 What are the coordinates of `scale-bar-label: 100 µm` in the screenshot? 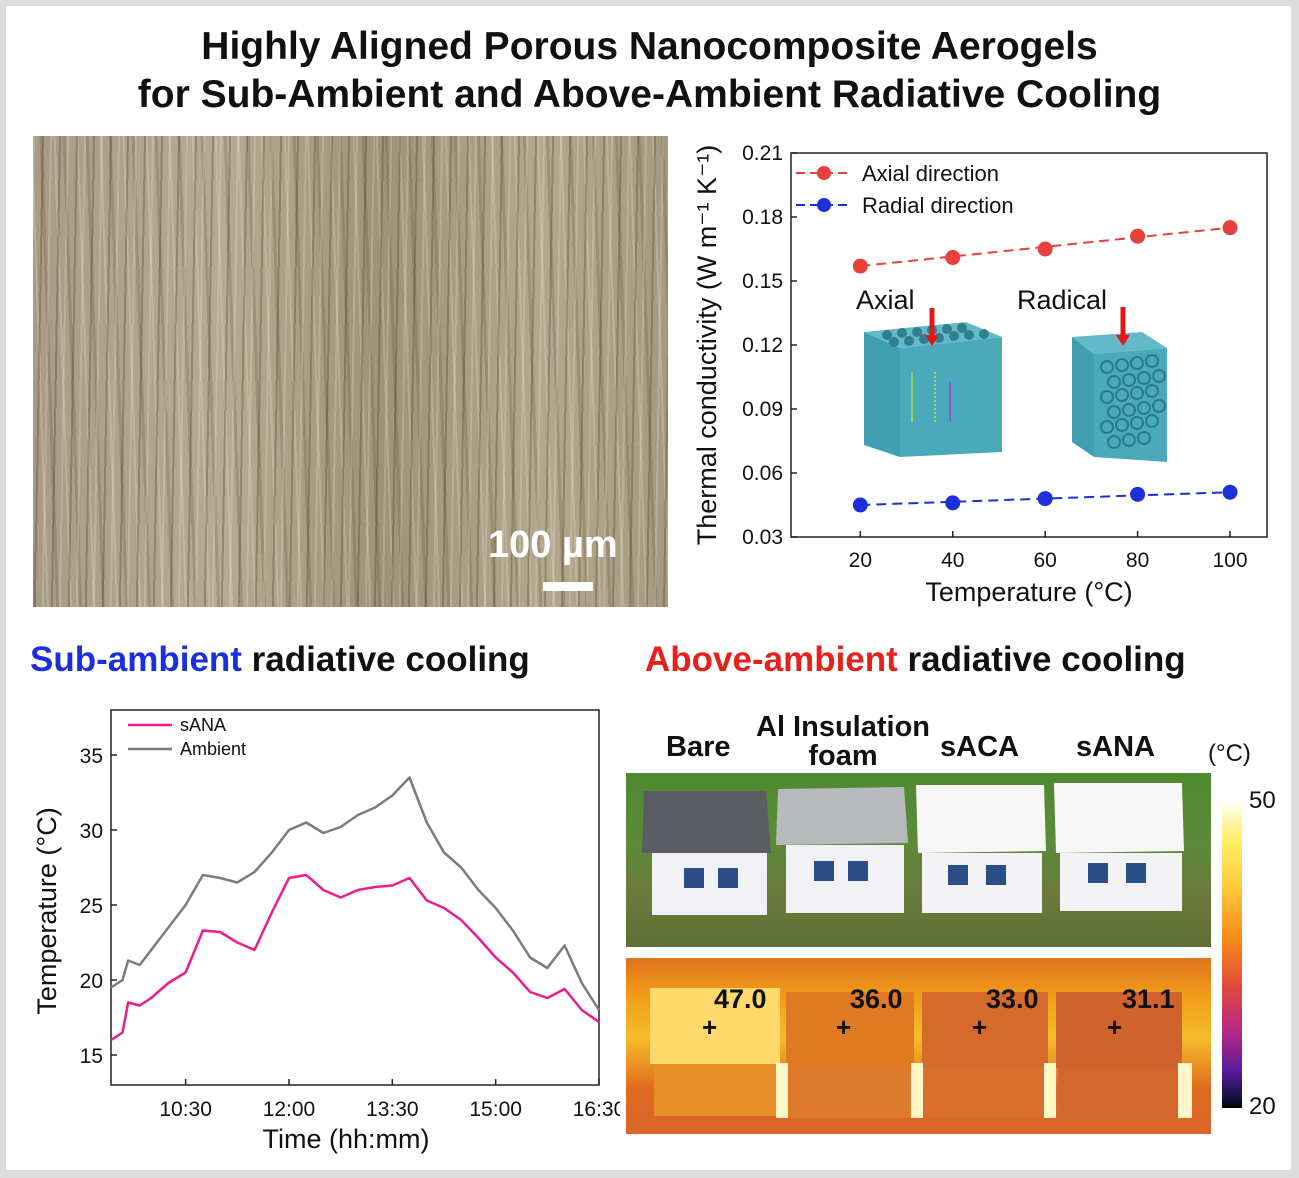 It's located at (553, 545).